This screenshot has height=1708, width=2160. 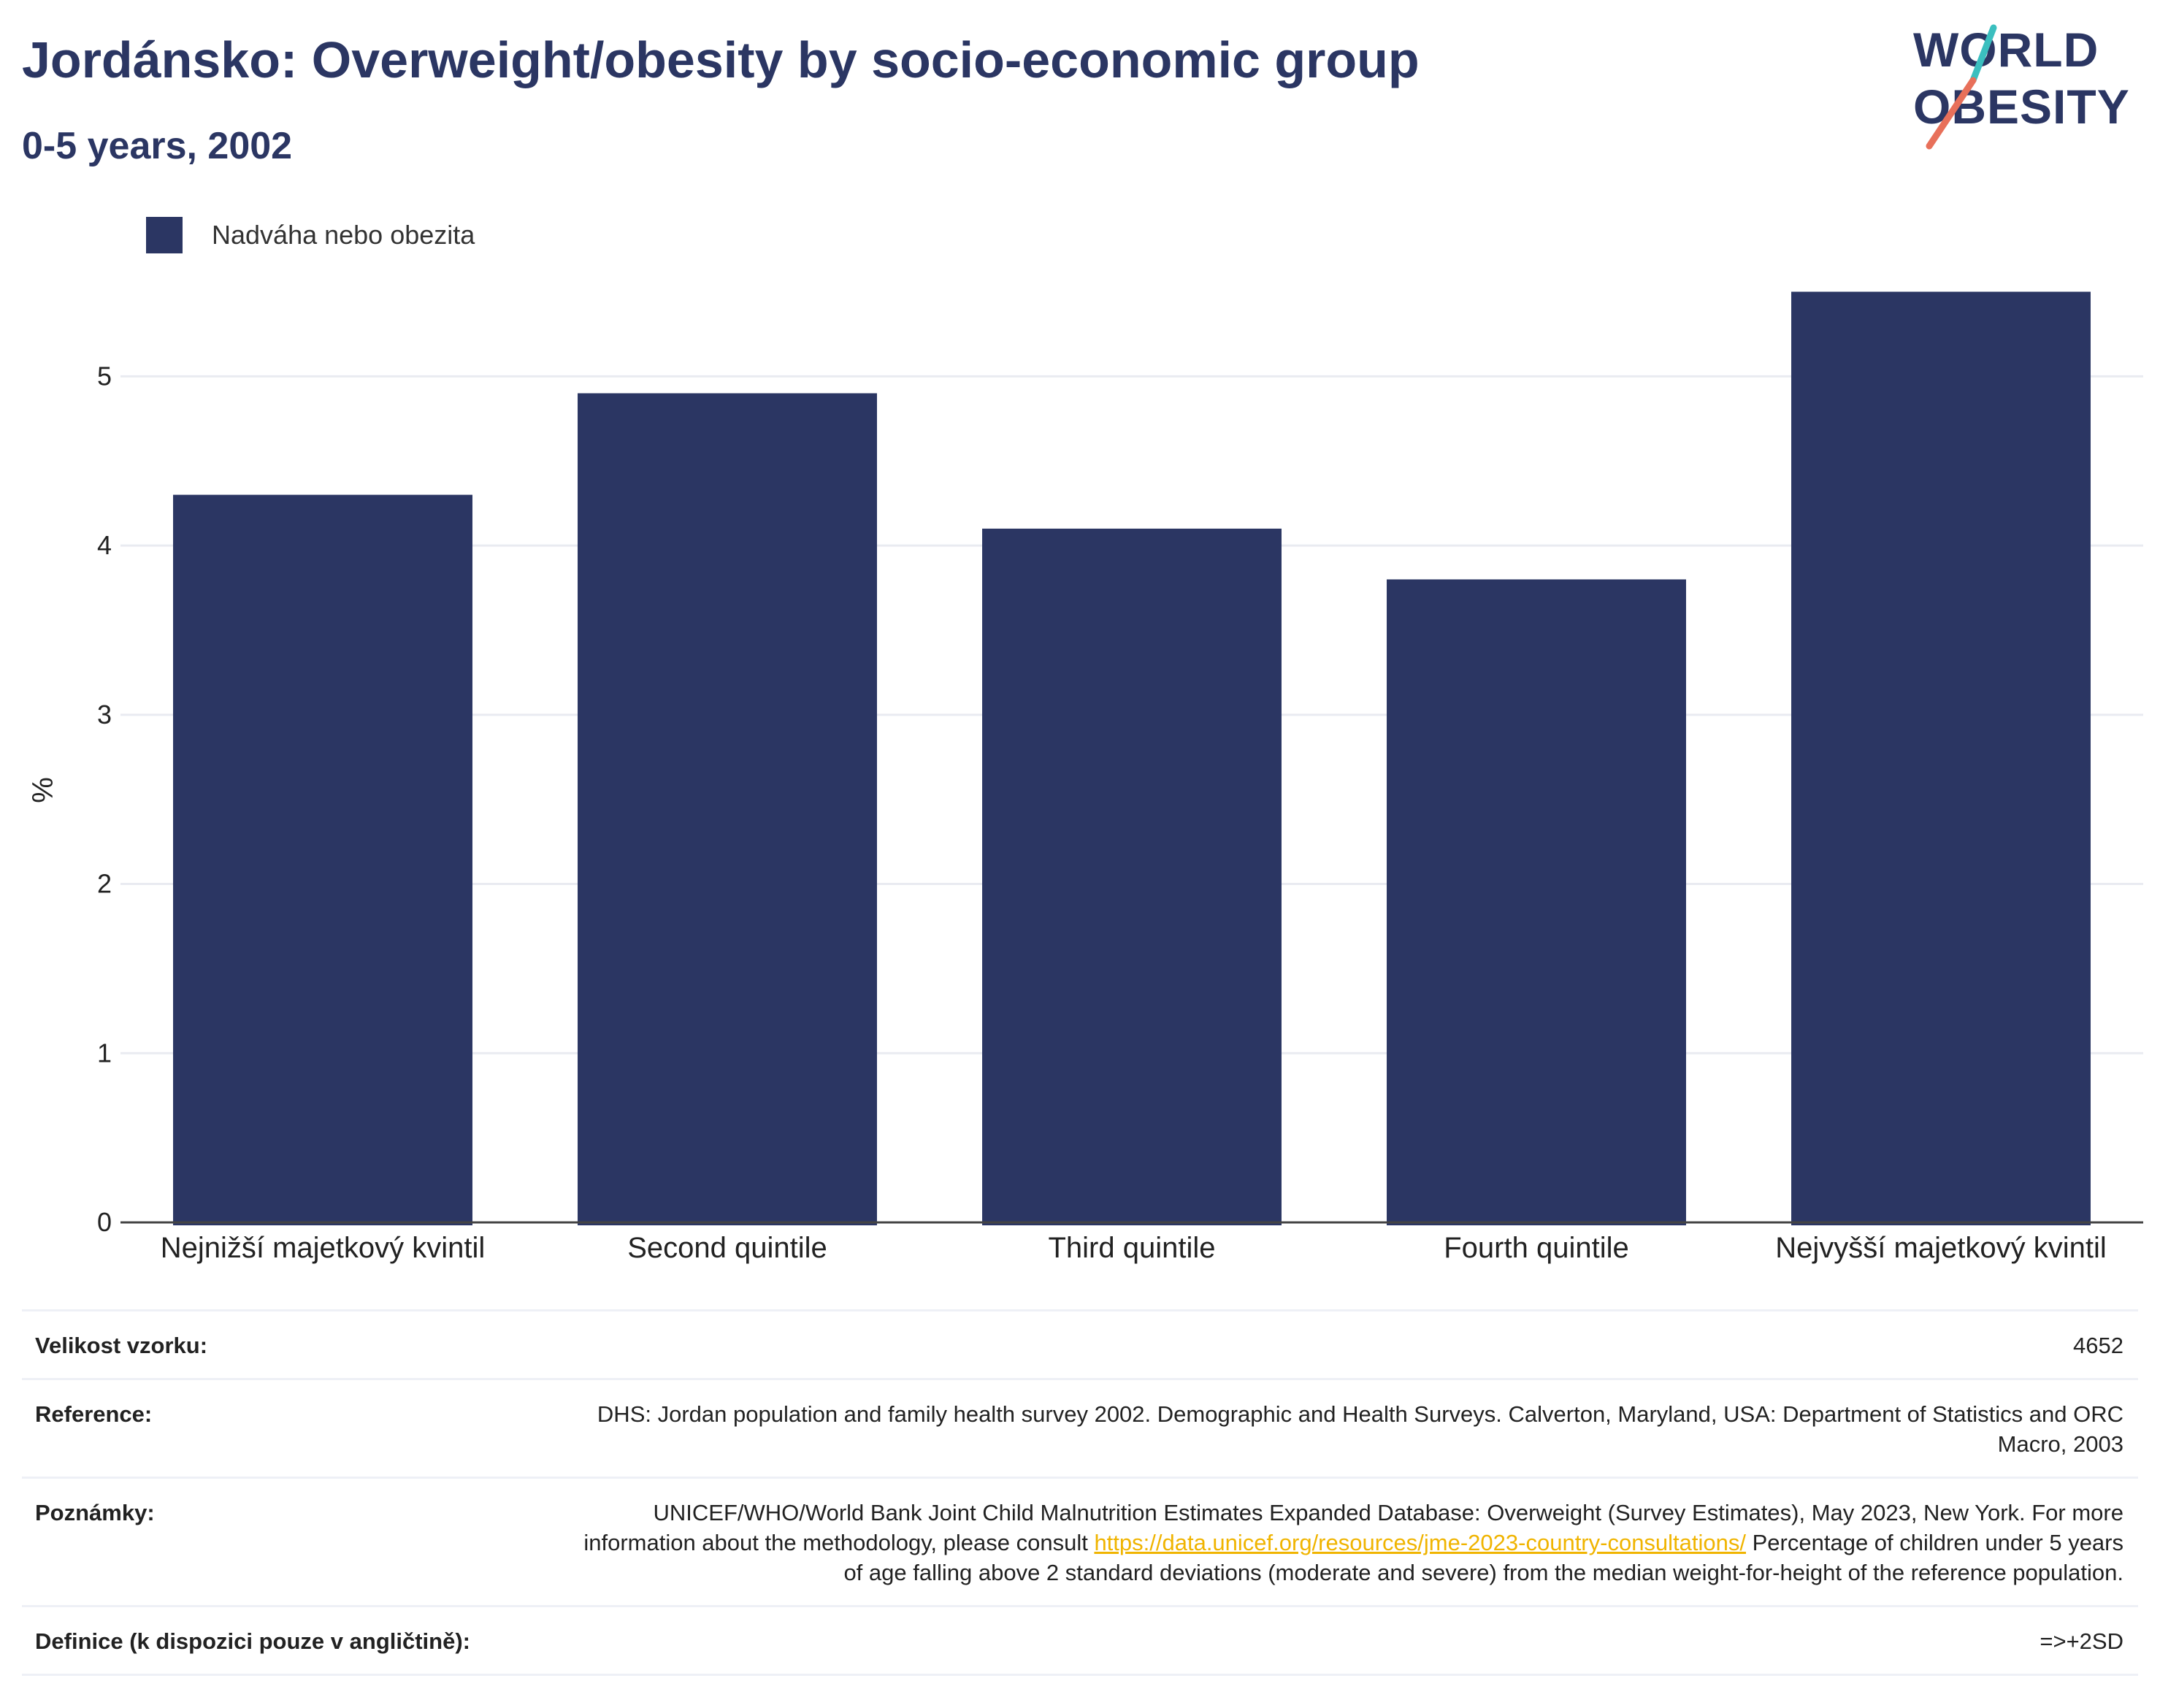 What do you see at coordinates (104, 884) in the screenshot?
I see `y-tick-label: 2` at bounding box center [104, 884].